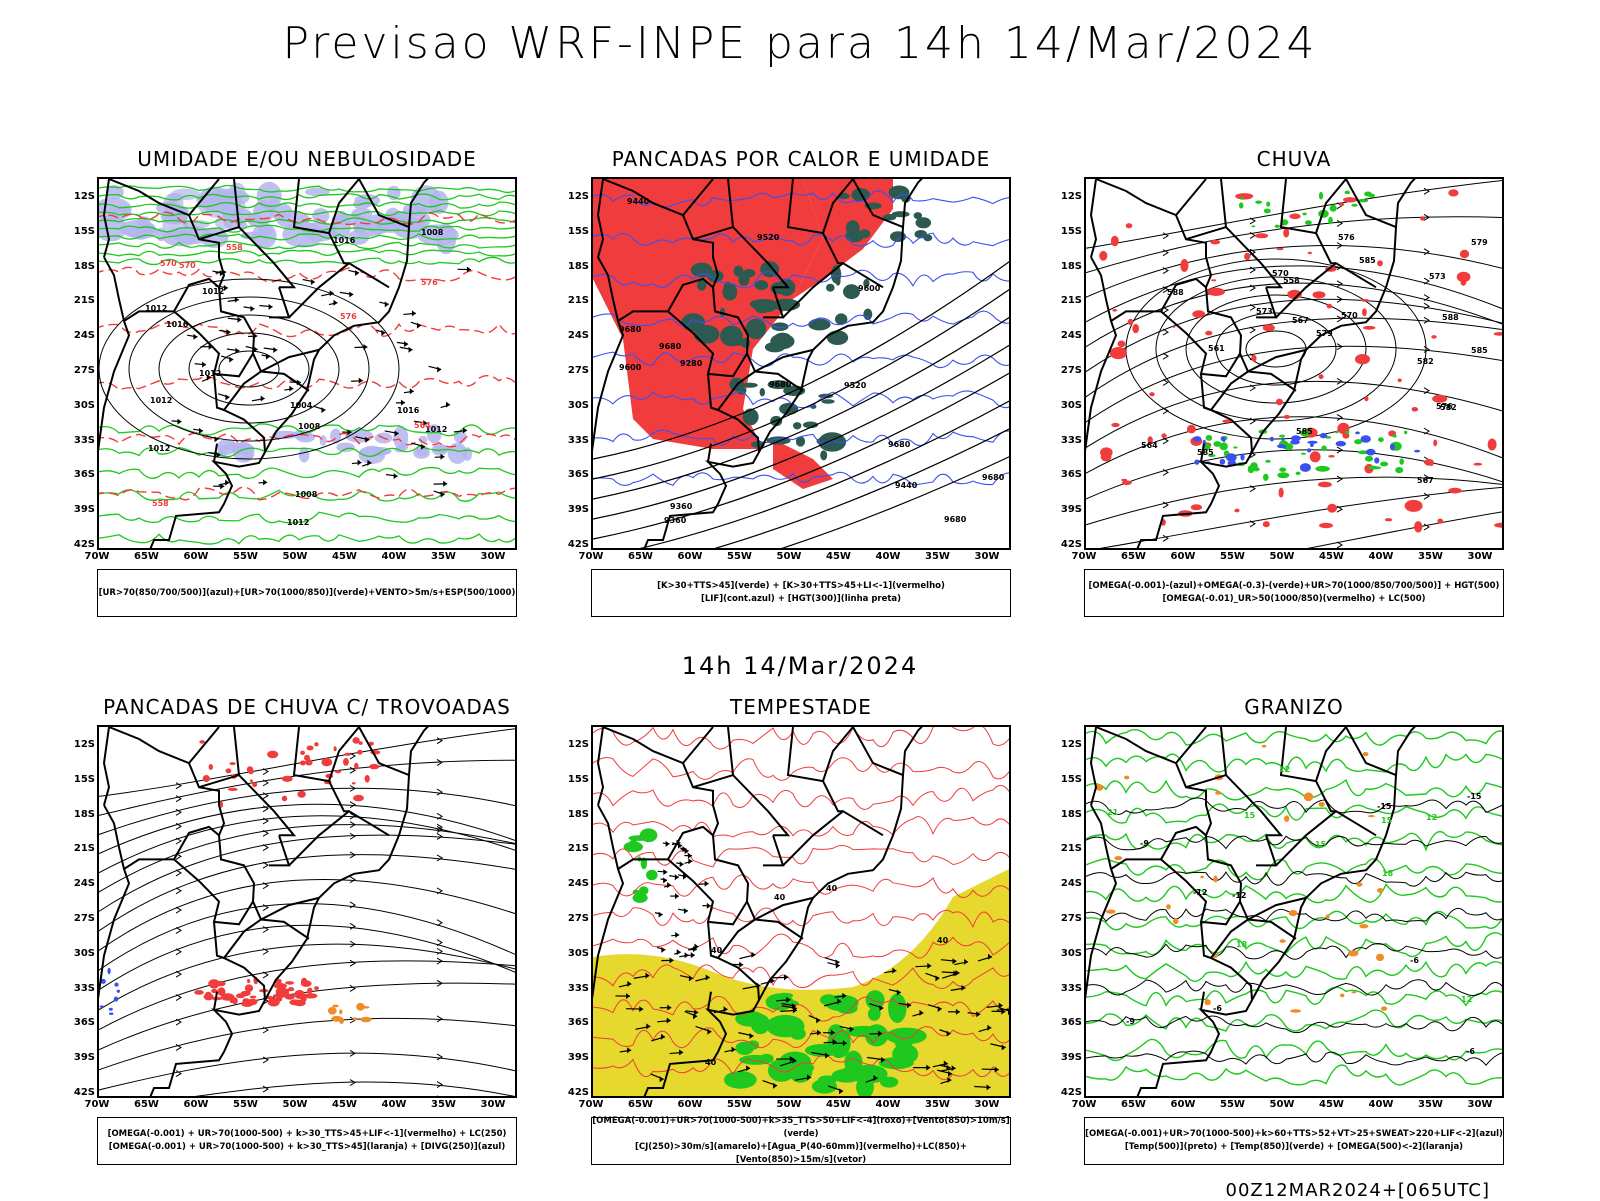 This screenshot has width=1600, height=1201. Describe the element at coordinates (1414, 960) in the screenshot. I see `contour-label: -6` at that location.